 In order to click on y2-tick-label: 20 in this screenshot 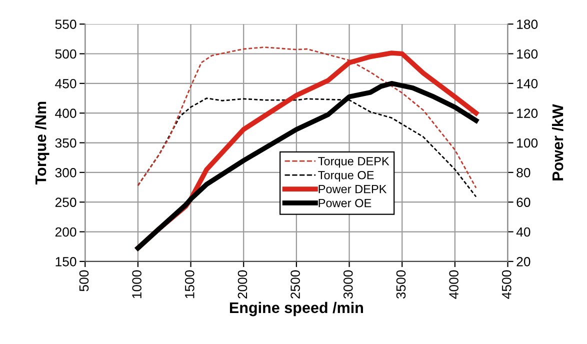, I will do `click(523, 261)`.